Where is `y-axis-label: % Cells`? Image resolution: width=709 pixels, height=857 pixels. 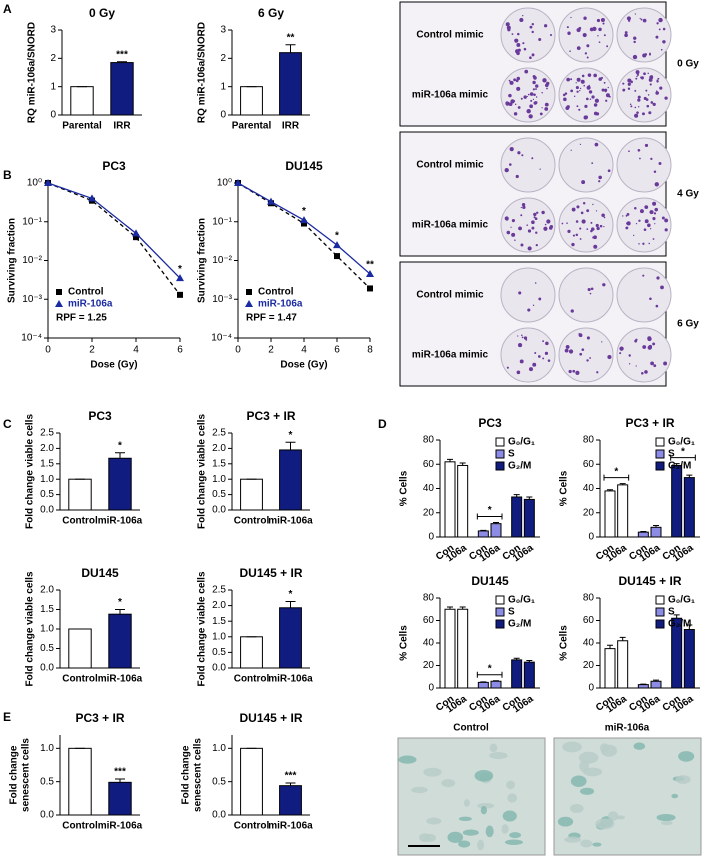 y-axis-label: % Cells is located at coordinates (404, 643).